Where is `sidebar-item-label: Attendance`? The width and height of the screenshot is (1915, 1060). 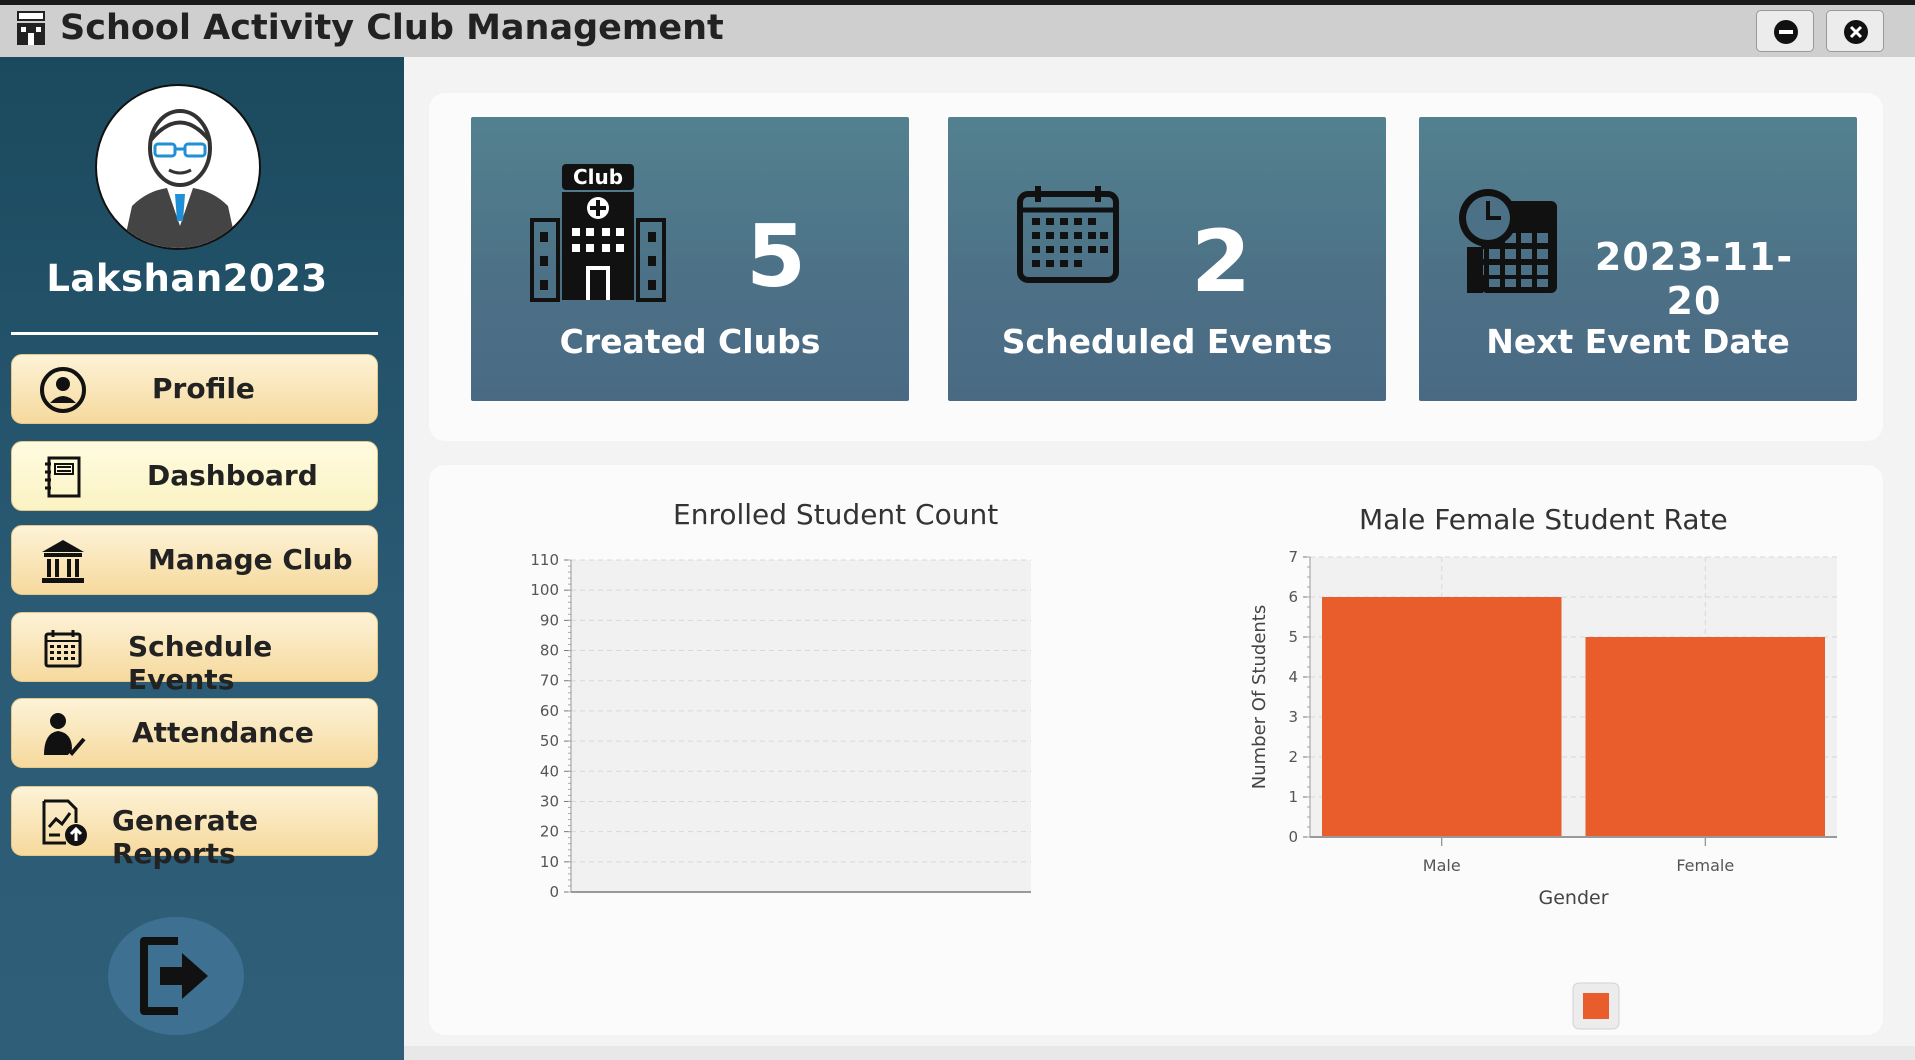 sidebar-item-label: Attendance is located at coordinates (223, 732).